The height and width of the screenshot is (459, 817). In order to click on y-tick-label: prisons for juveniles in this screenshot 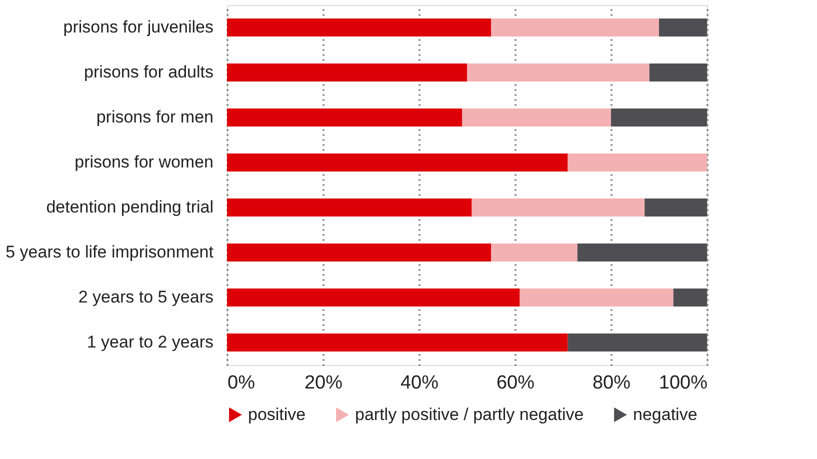, I will do `click(138, 27)`.